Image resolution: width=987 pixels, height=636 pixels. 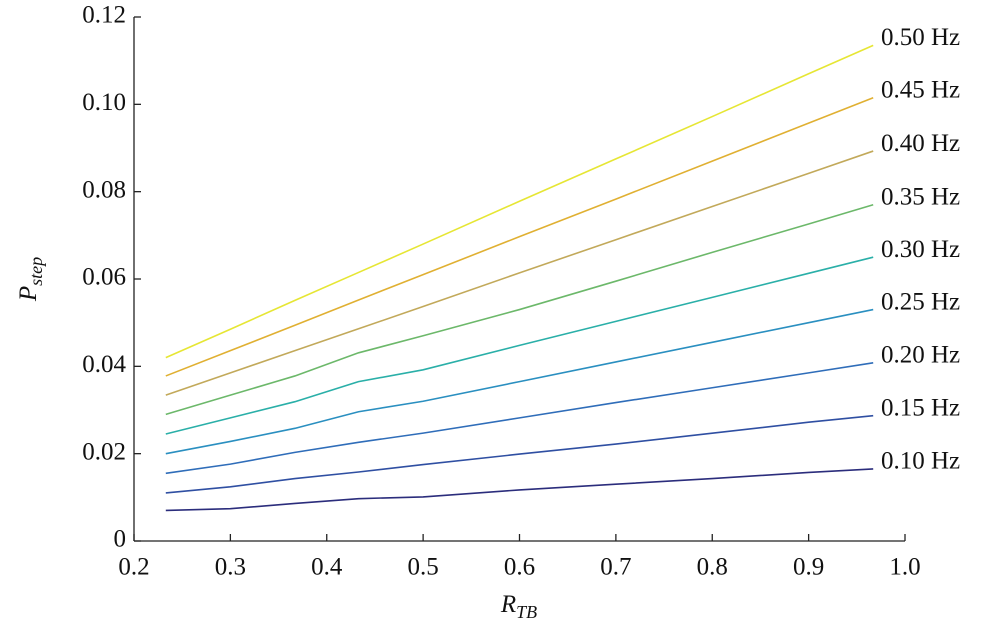 I want to click on x-label-main: R, so click(x=508, y=604).